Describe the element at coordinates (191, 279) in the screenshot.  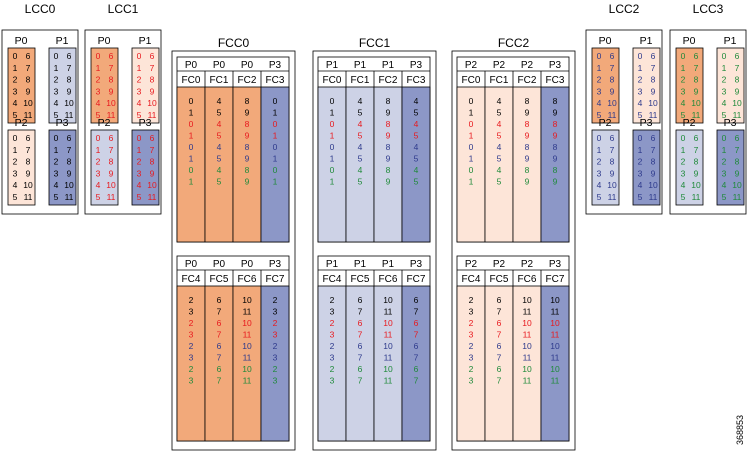
I see `column-subheader: FC4` at that location.